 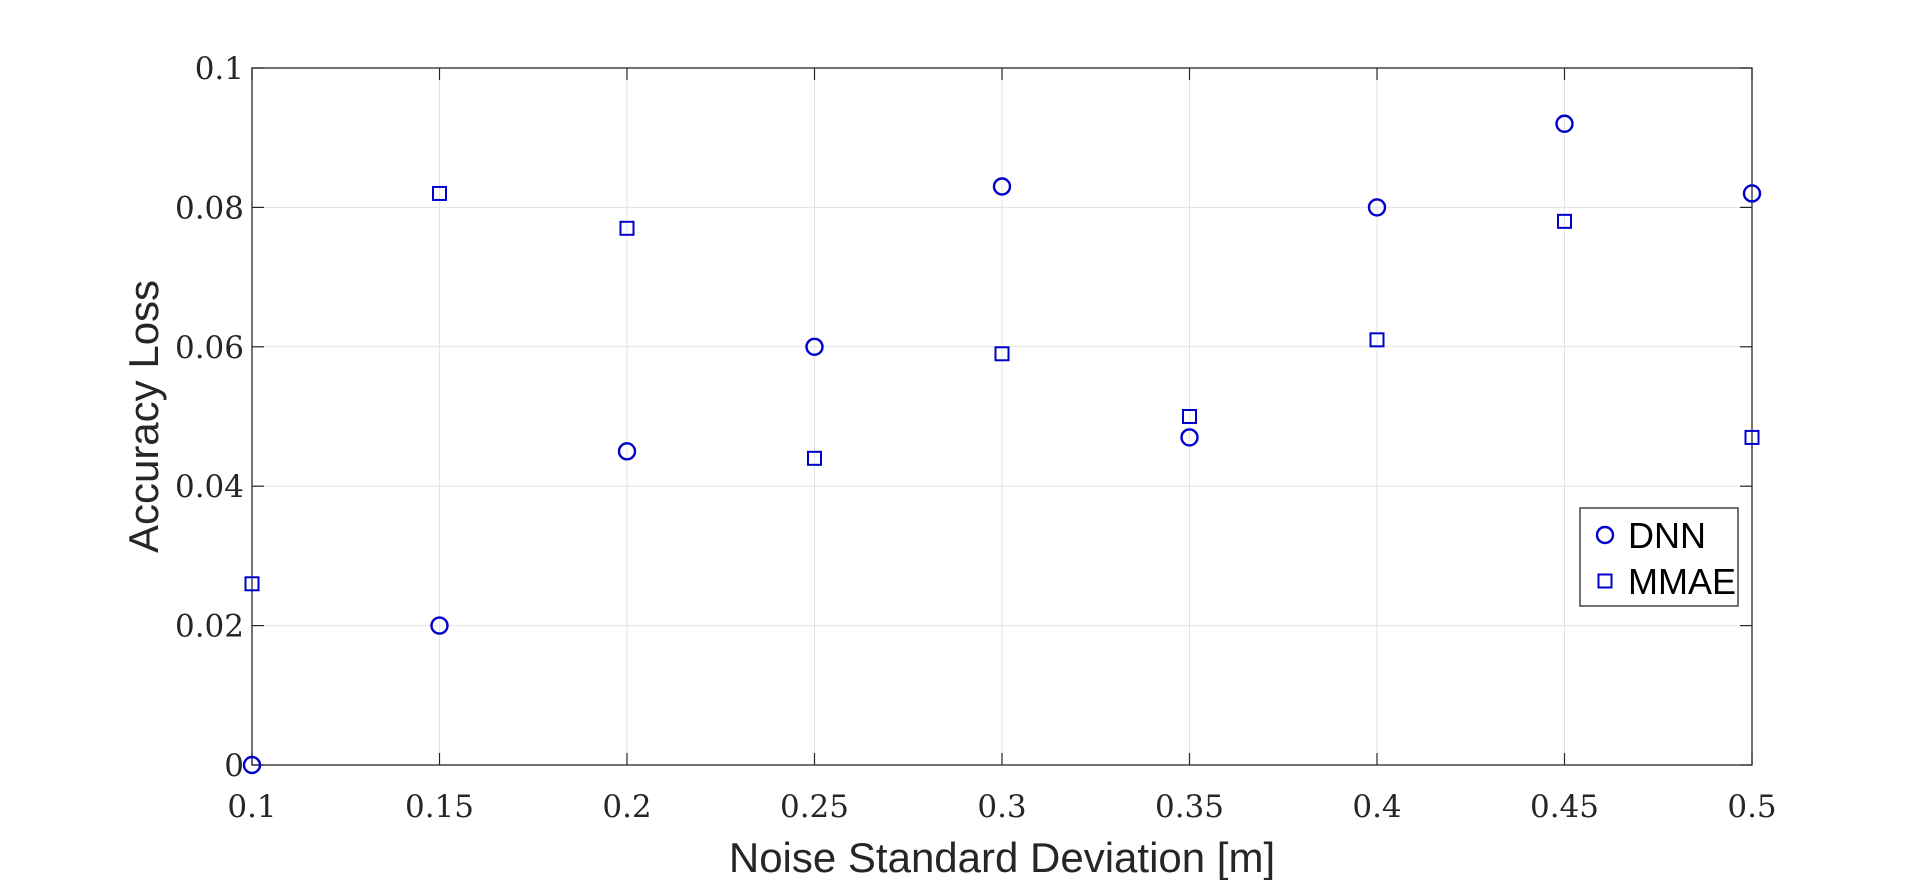 I want to click on x-tick-label: 0.35, so click(x=1189, y=807).